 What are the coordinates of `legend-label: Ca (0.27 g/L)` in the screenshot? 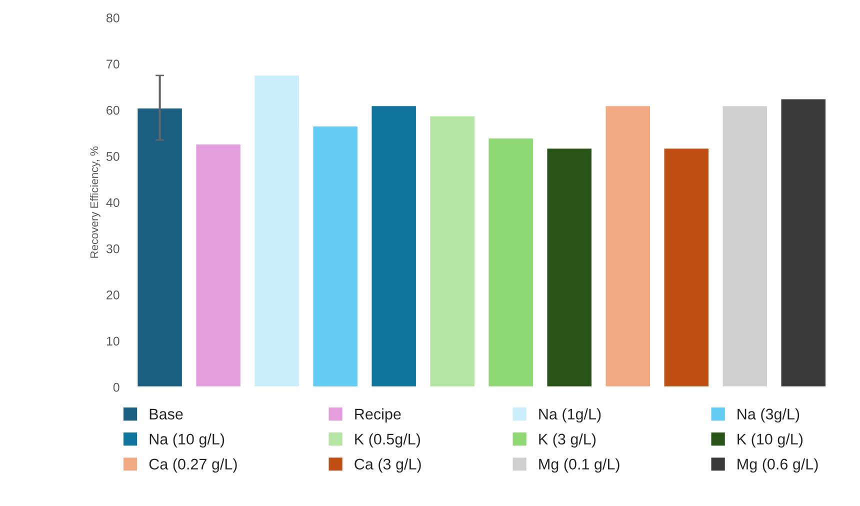 It's located at (193, 465).